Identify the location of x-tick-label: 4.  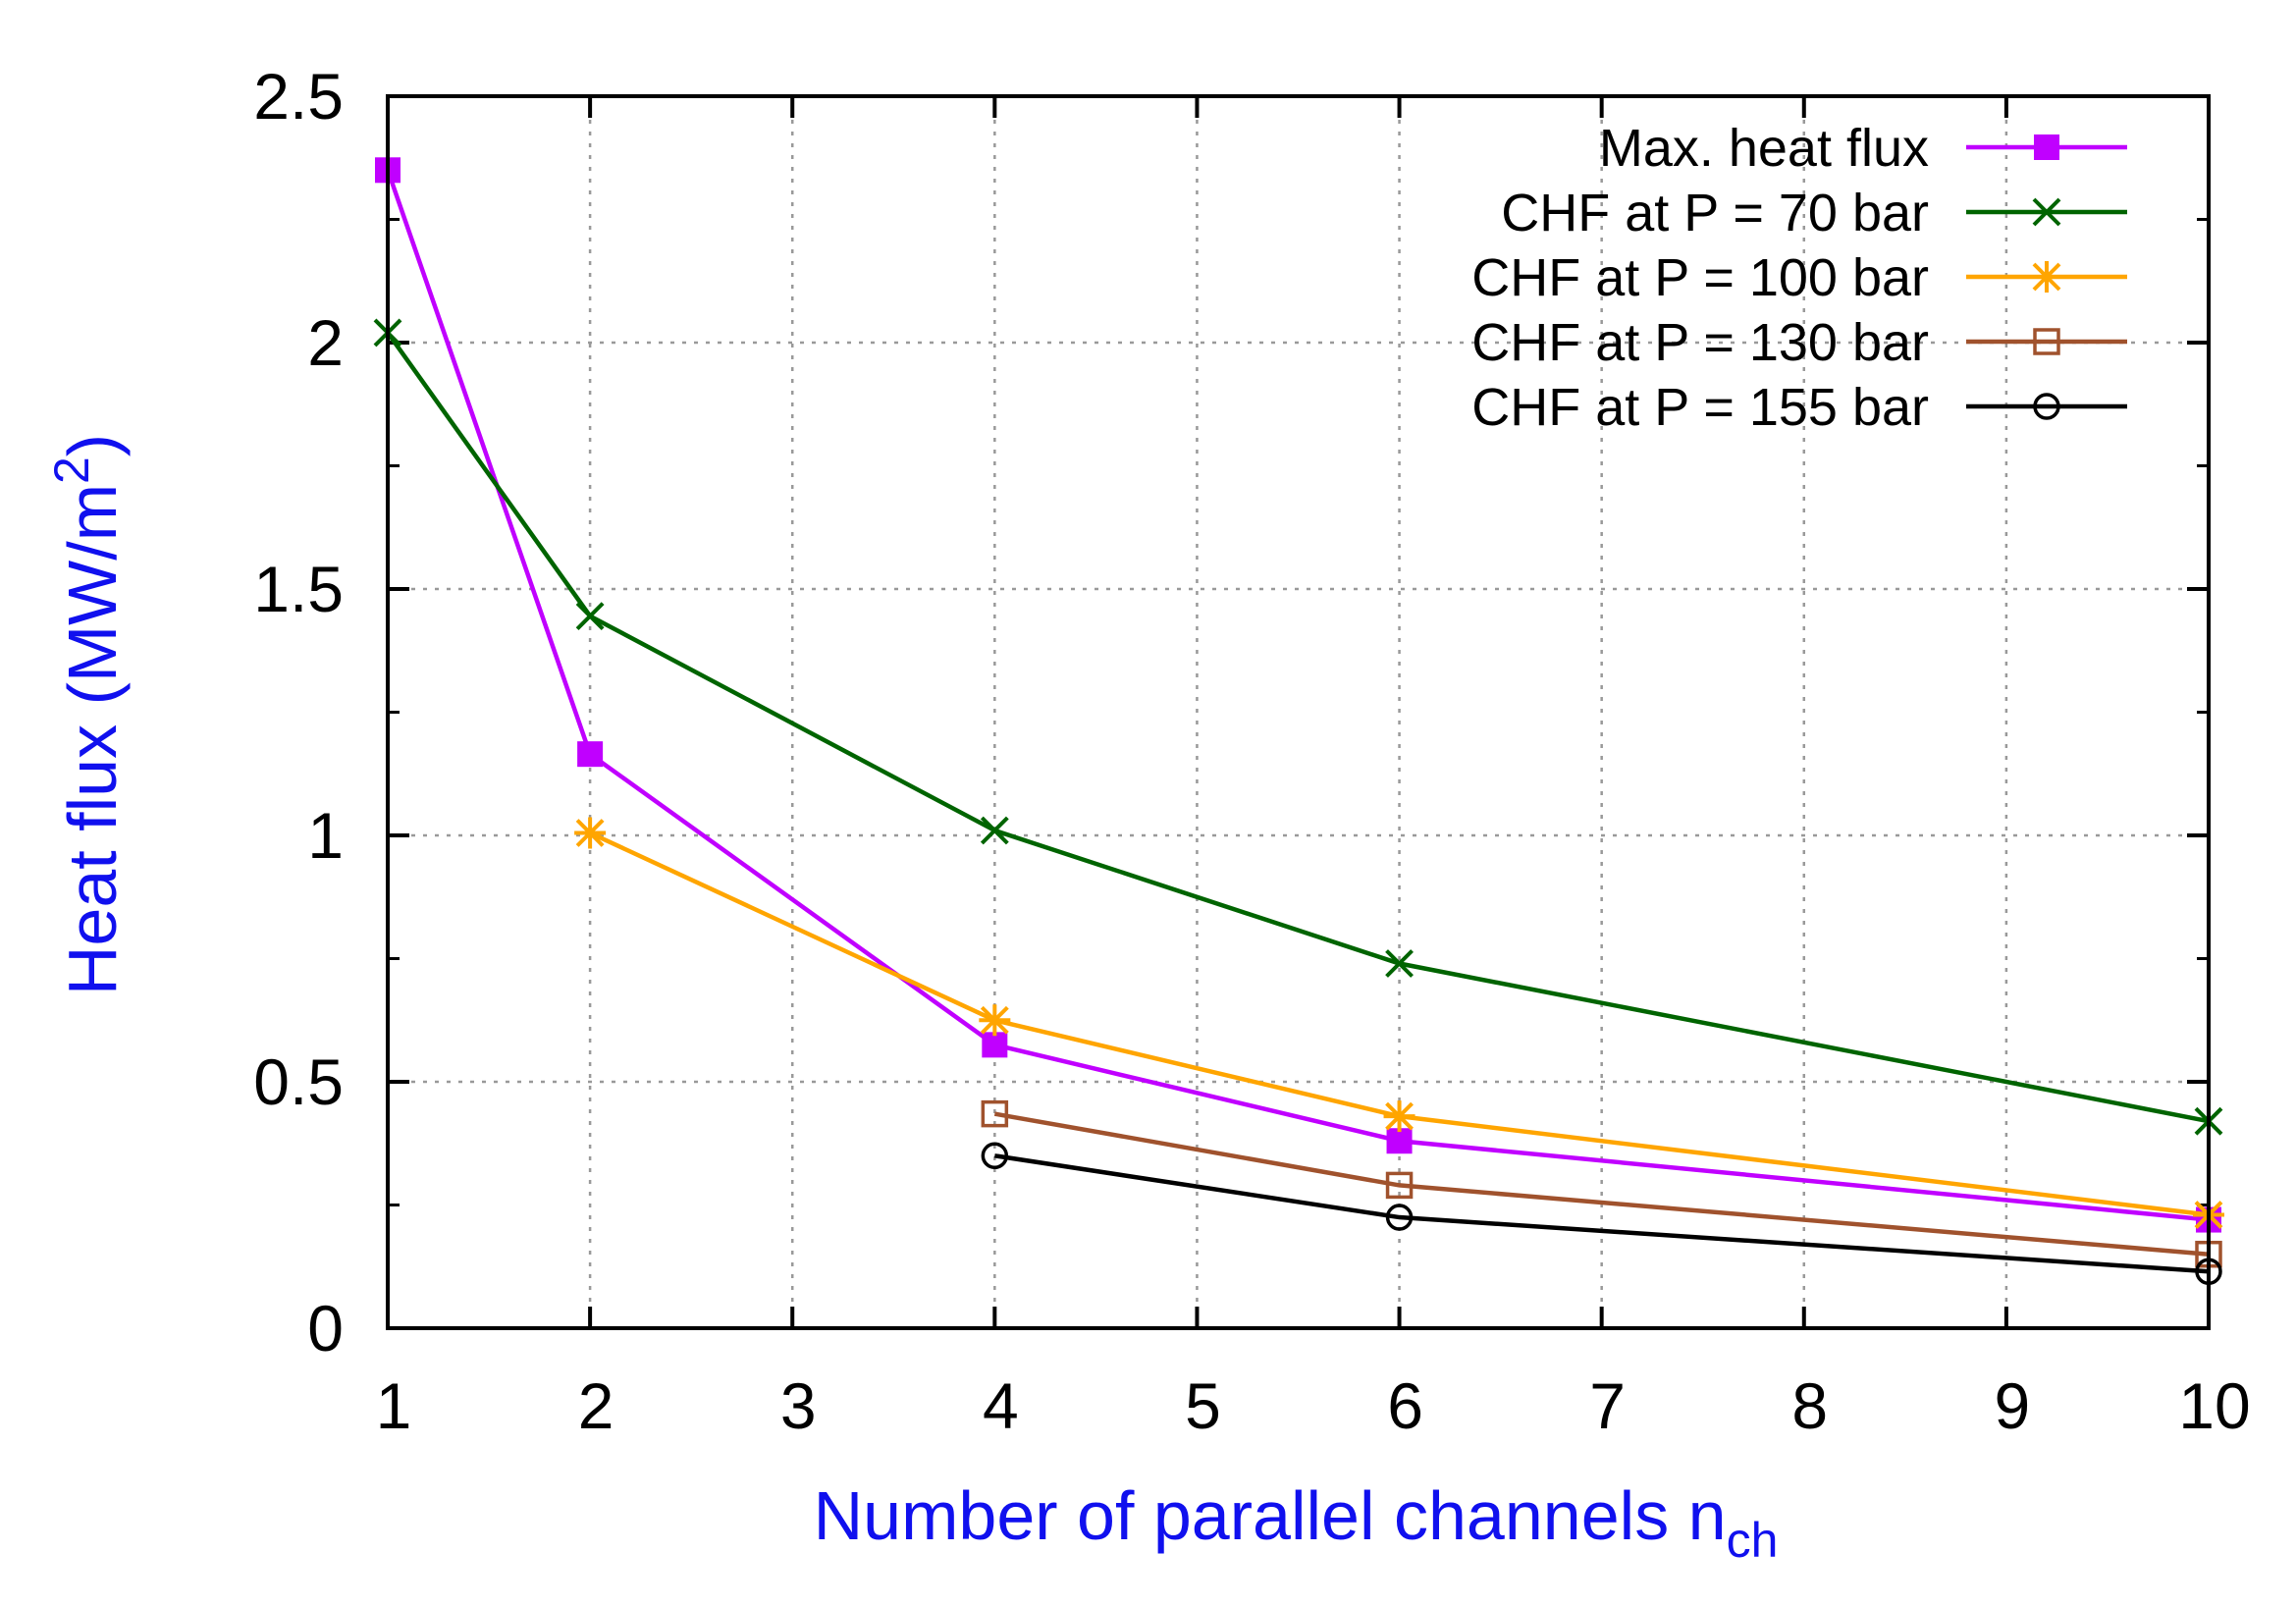
(1001, 1406).